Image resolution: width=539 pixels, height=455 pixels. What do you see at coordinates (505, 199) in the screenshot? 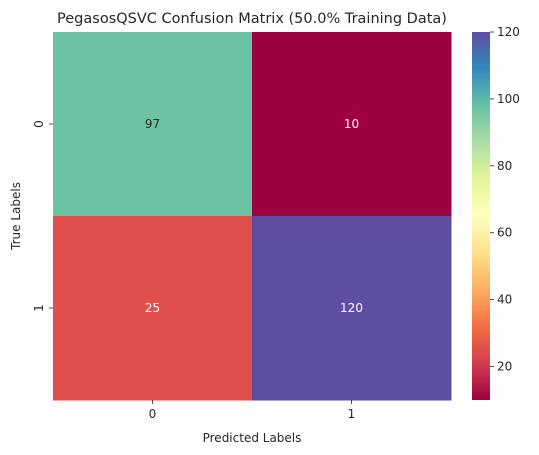
I see `colorbar-ticks: 20 40 60 80 100 120` at bounding box center [505, 199].